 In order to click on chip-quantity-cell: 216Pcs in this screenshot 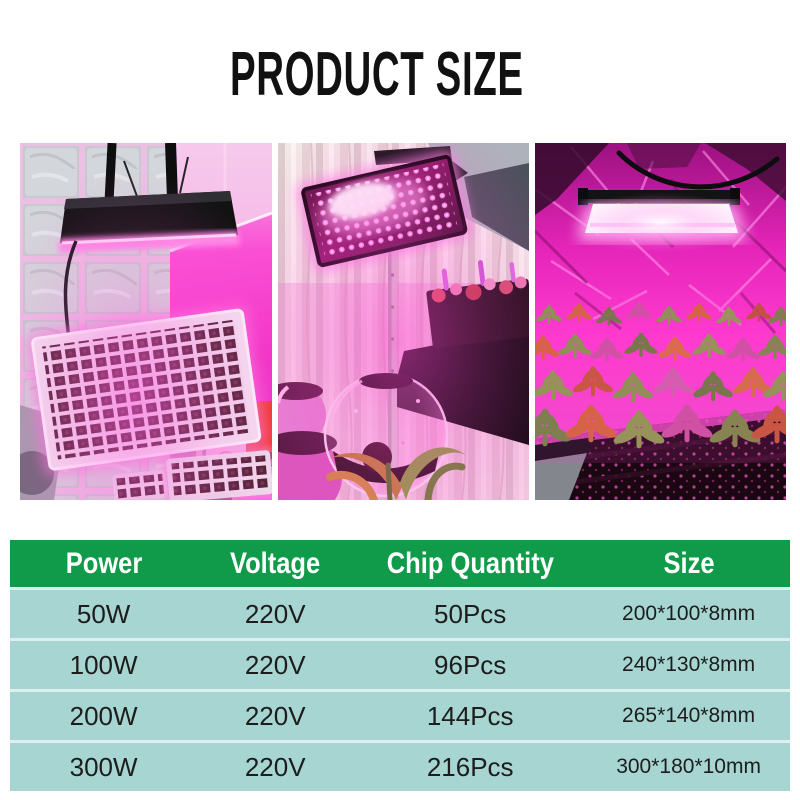, I will do `click(470, 766)`.